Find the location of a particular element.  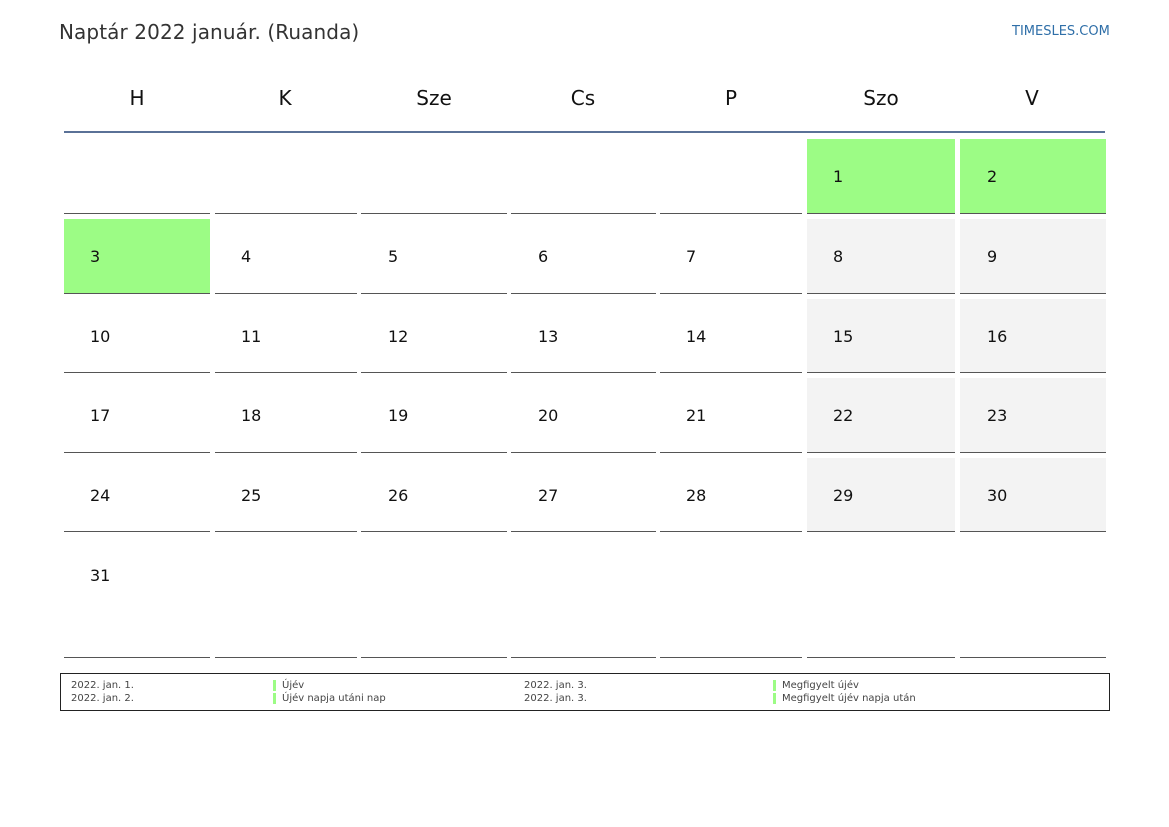

weekday-header: H is located at coordinates (137, 98).